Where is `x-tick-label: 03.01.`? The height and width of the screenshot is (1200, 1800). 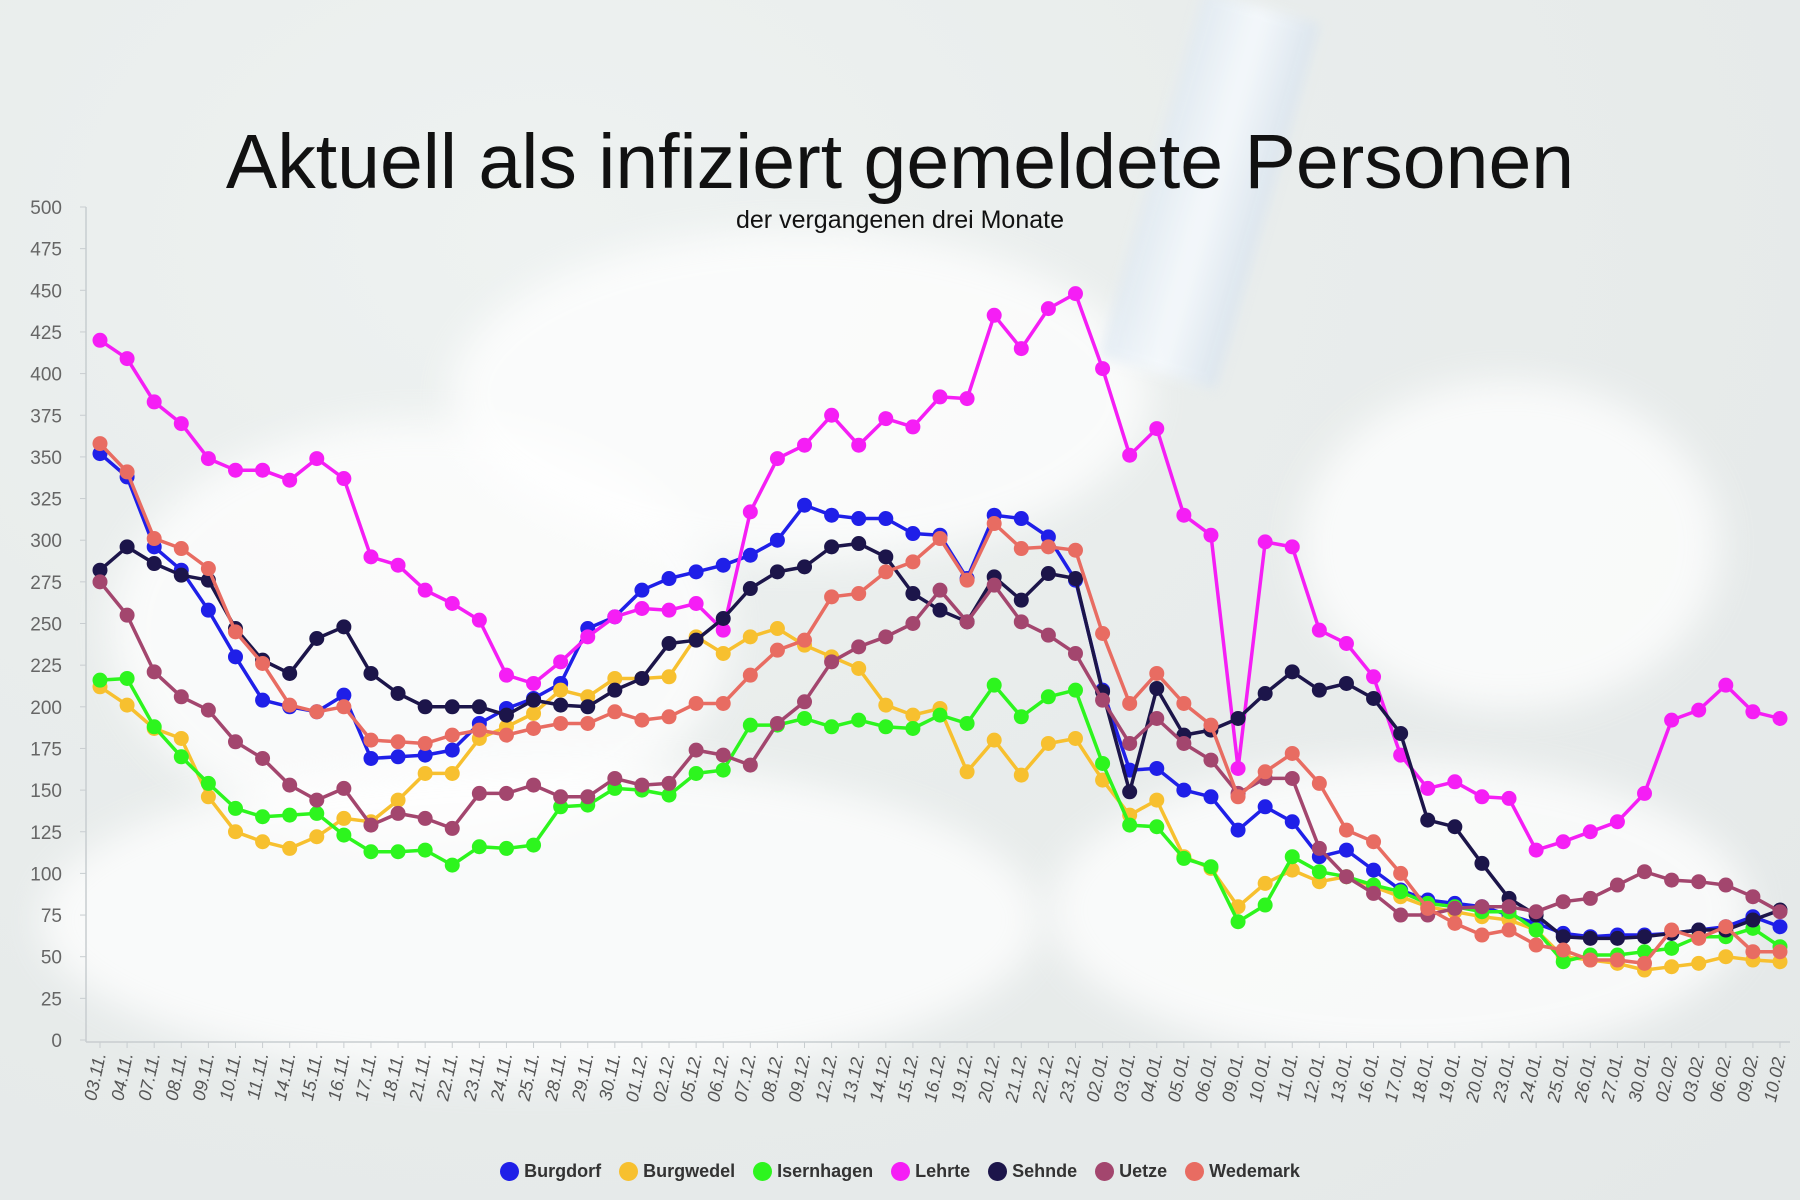 x-tick-label: 03.01. is located at coordinates (1125, 1077).